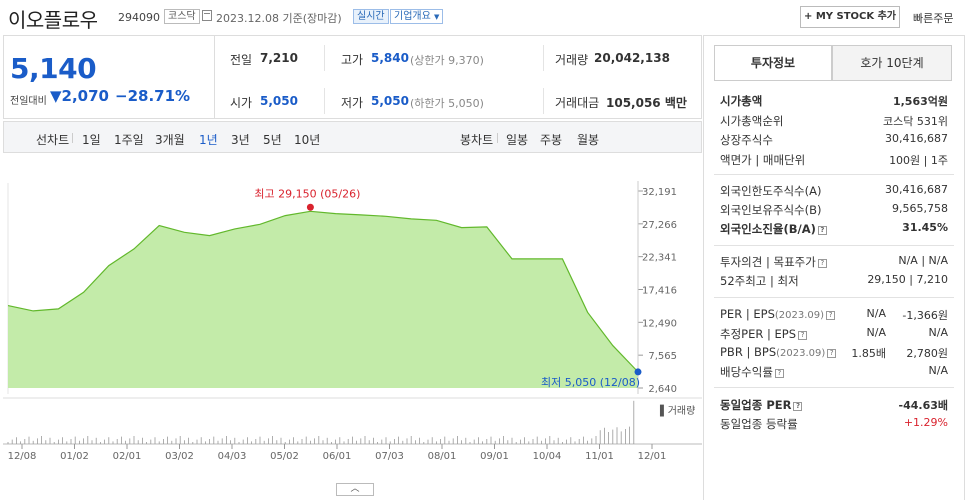  What do you see at coordinates (659, 290) in the screenshot?
I see `y-tick-label: 17,416` at bounding box center [659, 290].